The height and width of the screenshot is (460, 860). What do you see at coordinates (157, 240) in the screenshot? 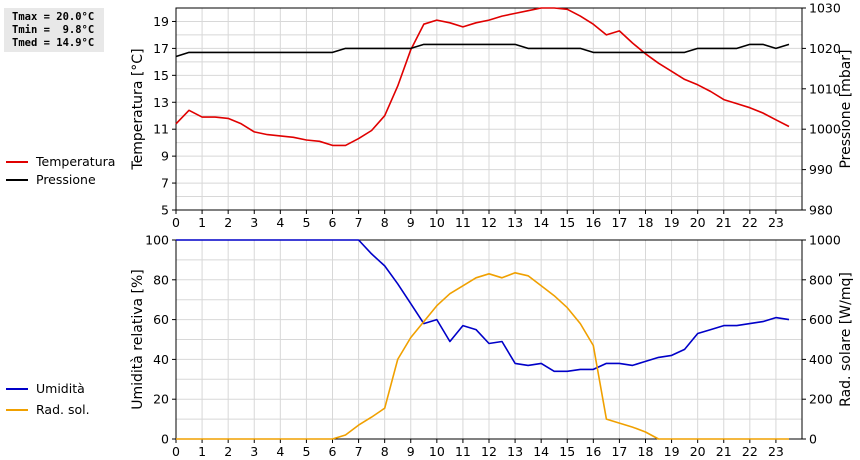
I see `left-tick-label: 100` at bounding box center [157, 240].